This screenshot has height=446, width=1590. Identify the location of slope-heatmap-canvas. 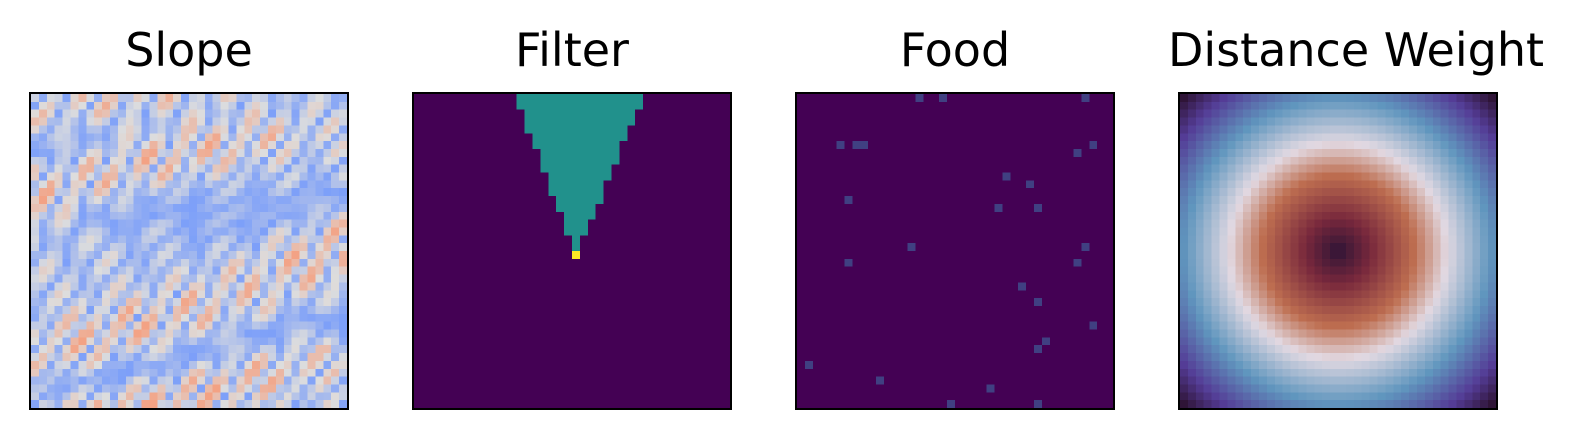
(189, 251).